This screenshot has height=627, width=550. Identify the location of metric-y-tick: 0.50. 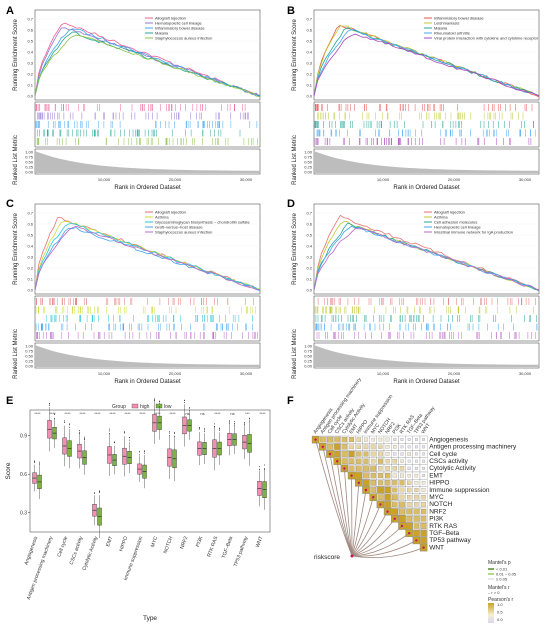
(29, 356).